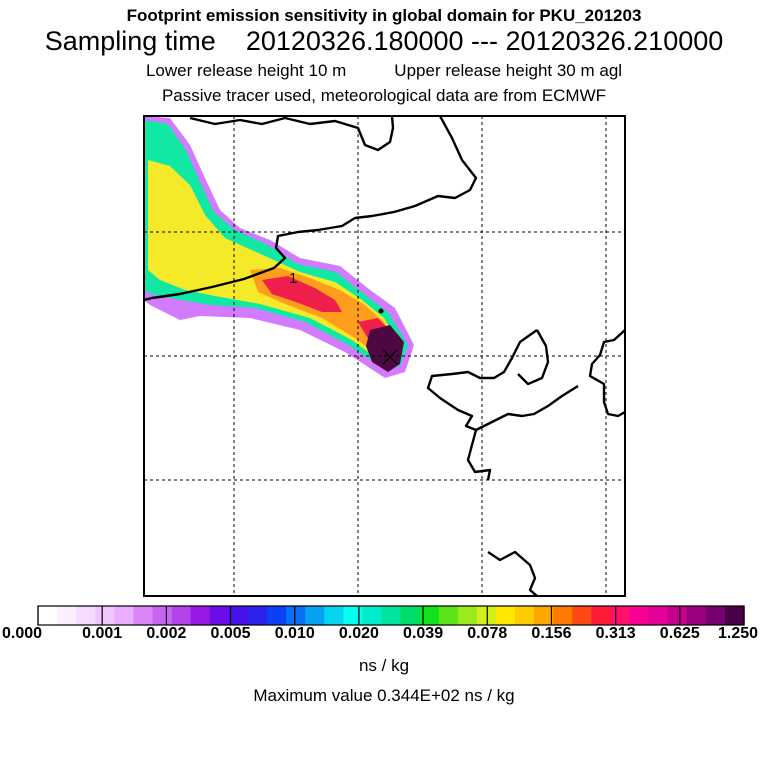 The image size is (768, 768). Describe the element at coordinates (230, 633) in the screenshot. I see `colorbar-tick-label: 0.005` at that location.